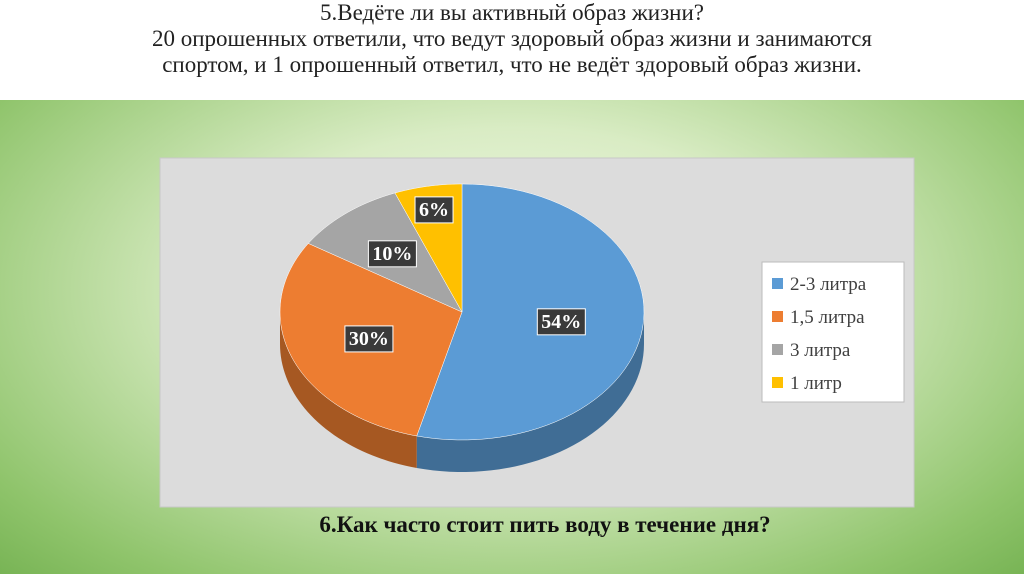 The height and width of the screenshot is (574, 1024). Describe the element at coordinates (833, 332) in the screenshot. I see `legend` at that location.